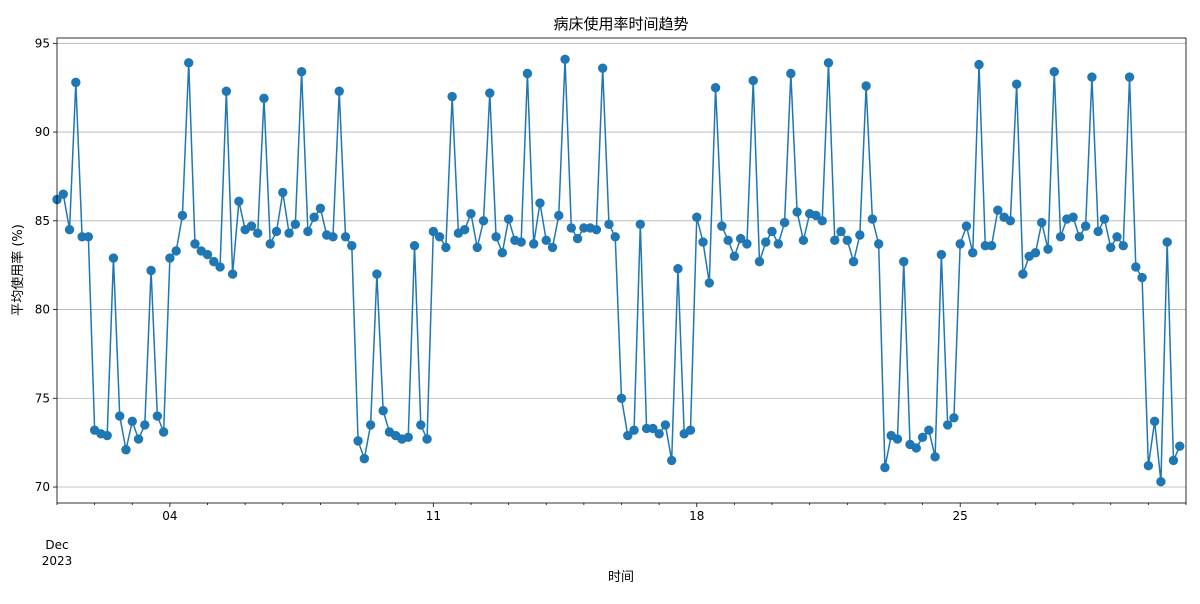 The image size is (1200, 604). What do you see at coordinates (56, 545) in the screenshot?
I see `x-axis-month-label: Dec` at bounding box center [56, 545].